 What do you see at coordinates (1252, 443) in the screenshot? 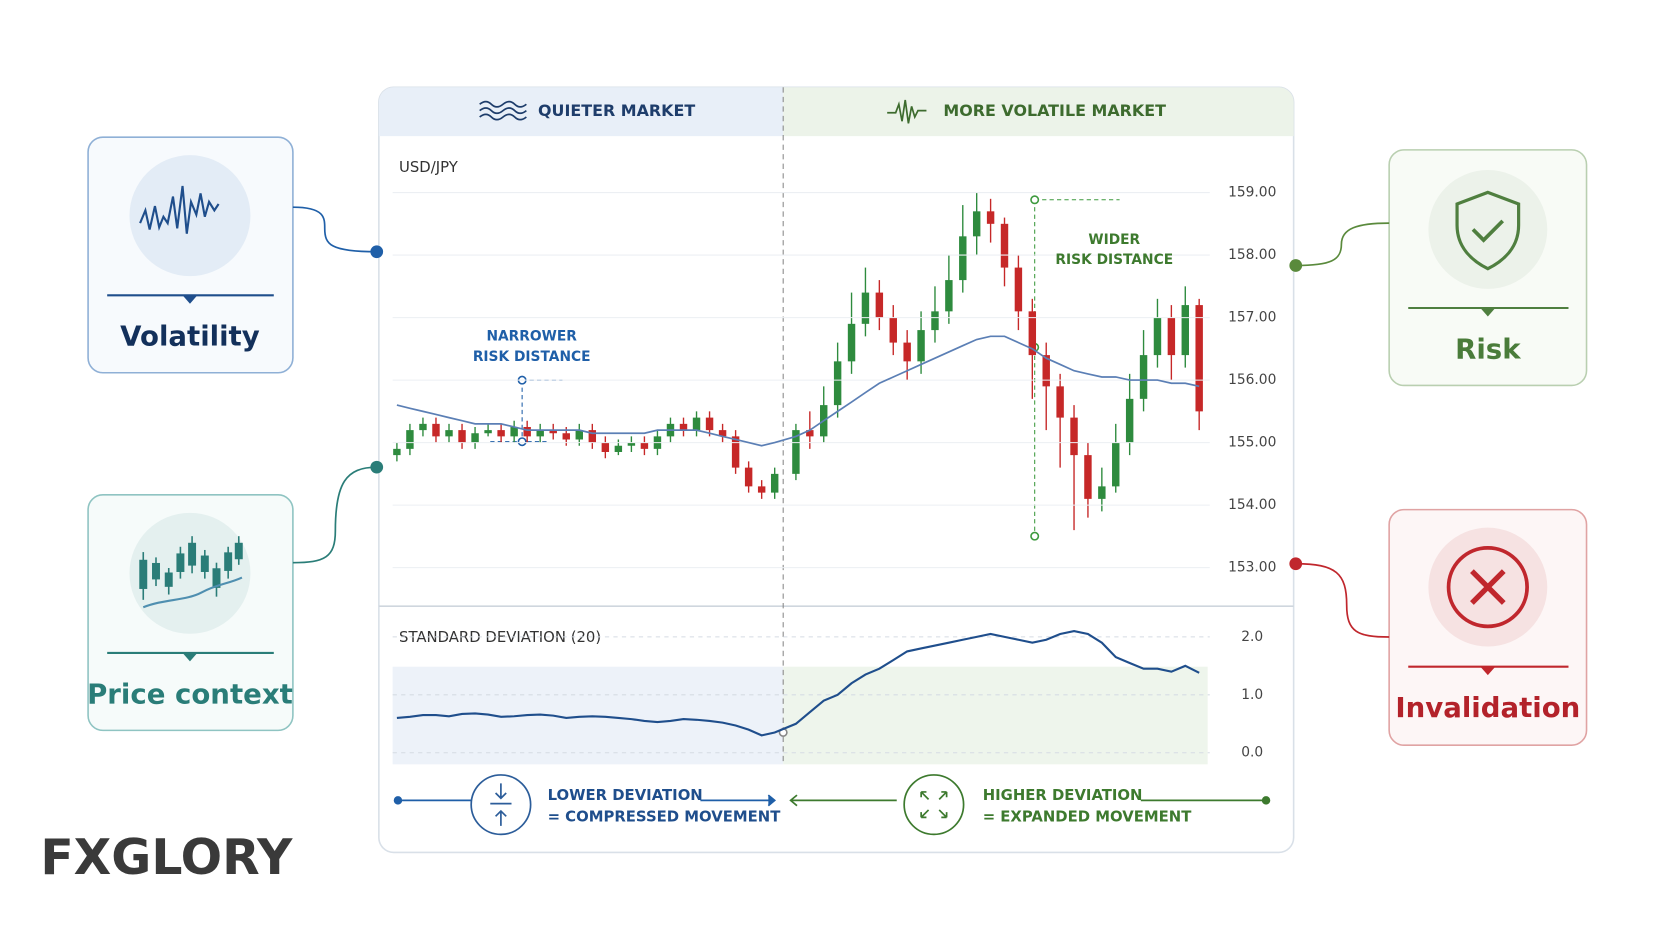
I see `y-tick-label: 155.00` at bounding box center [1252, 443].